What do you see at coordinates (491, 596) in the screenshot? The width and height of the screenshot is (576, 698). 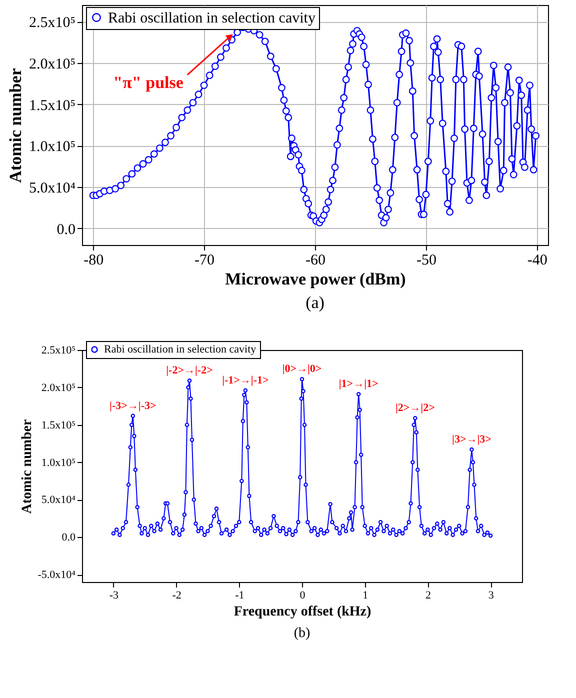 I see `x-tick-label: 3` at bounding box center [491, 596].